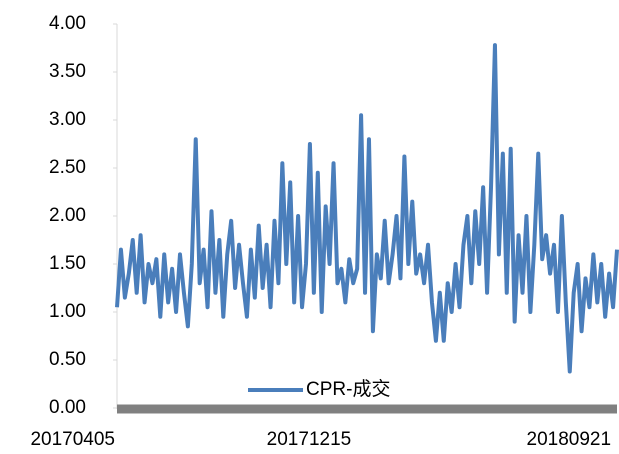 The height and width of the screenshot is (454, 619). What do you see at coordinates (67, 119) in the screenshot?
I see `y-tick-label: 3.00` at bounding box center [67, 119].